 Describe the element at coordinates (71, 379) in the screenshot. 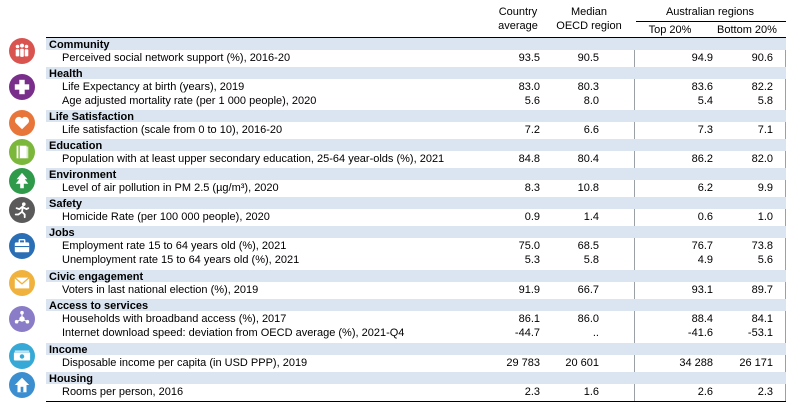

I see `section-title: Housing` at that location.